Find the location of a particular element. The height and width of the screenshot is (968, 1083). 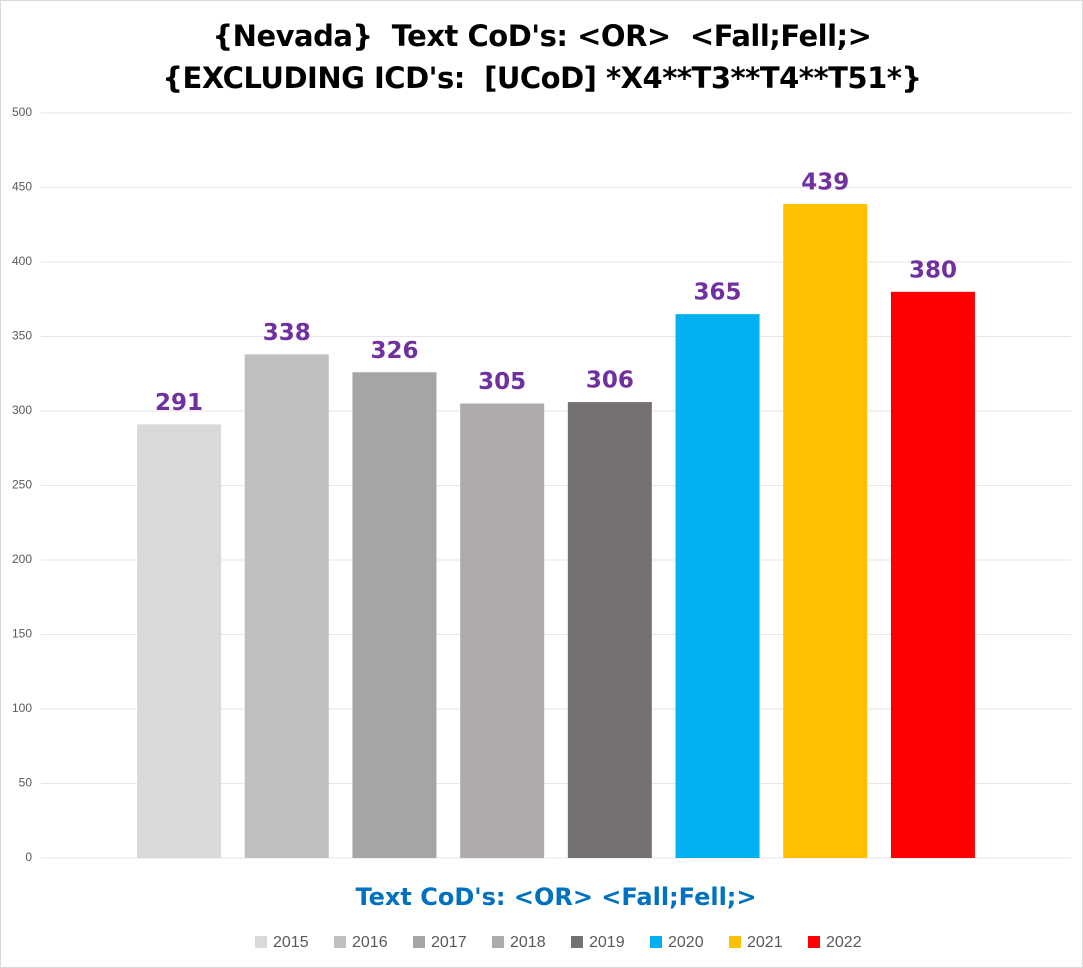

y-tick-label: 300 is located at coordinates (22, 410).